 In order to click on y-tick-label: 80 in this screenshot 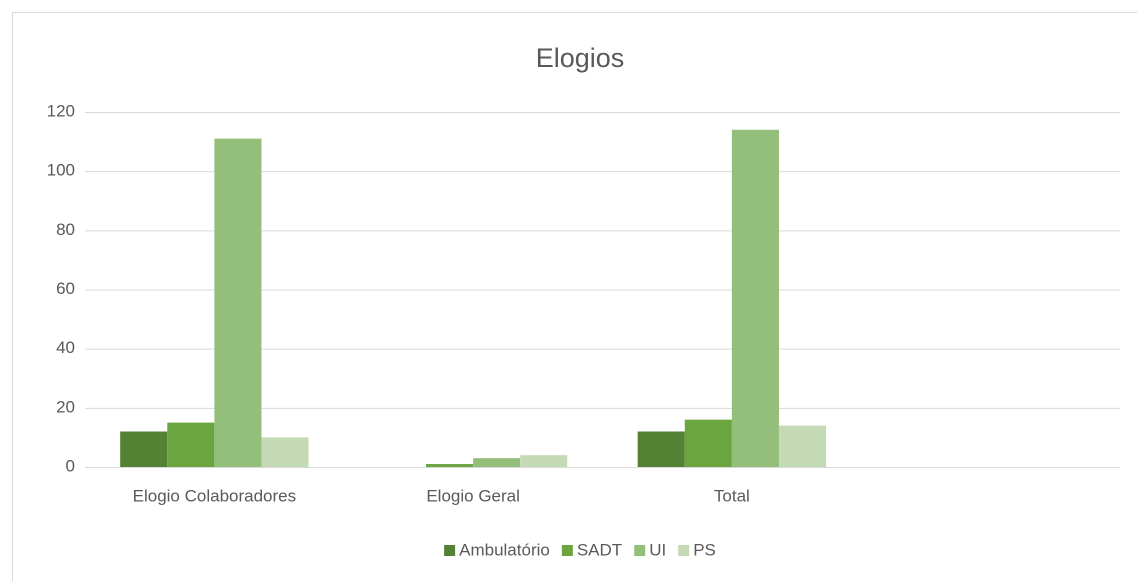, I will do `click(65, 229)`.